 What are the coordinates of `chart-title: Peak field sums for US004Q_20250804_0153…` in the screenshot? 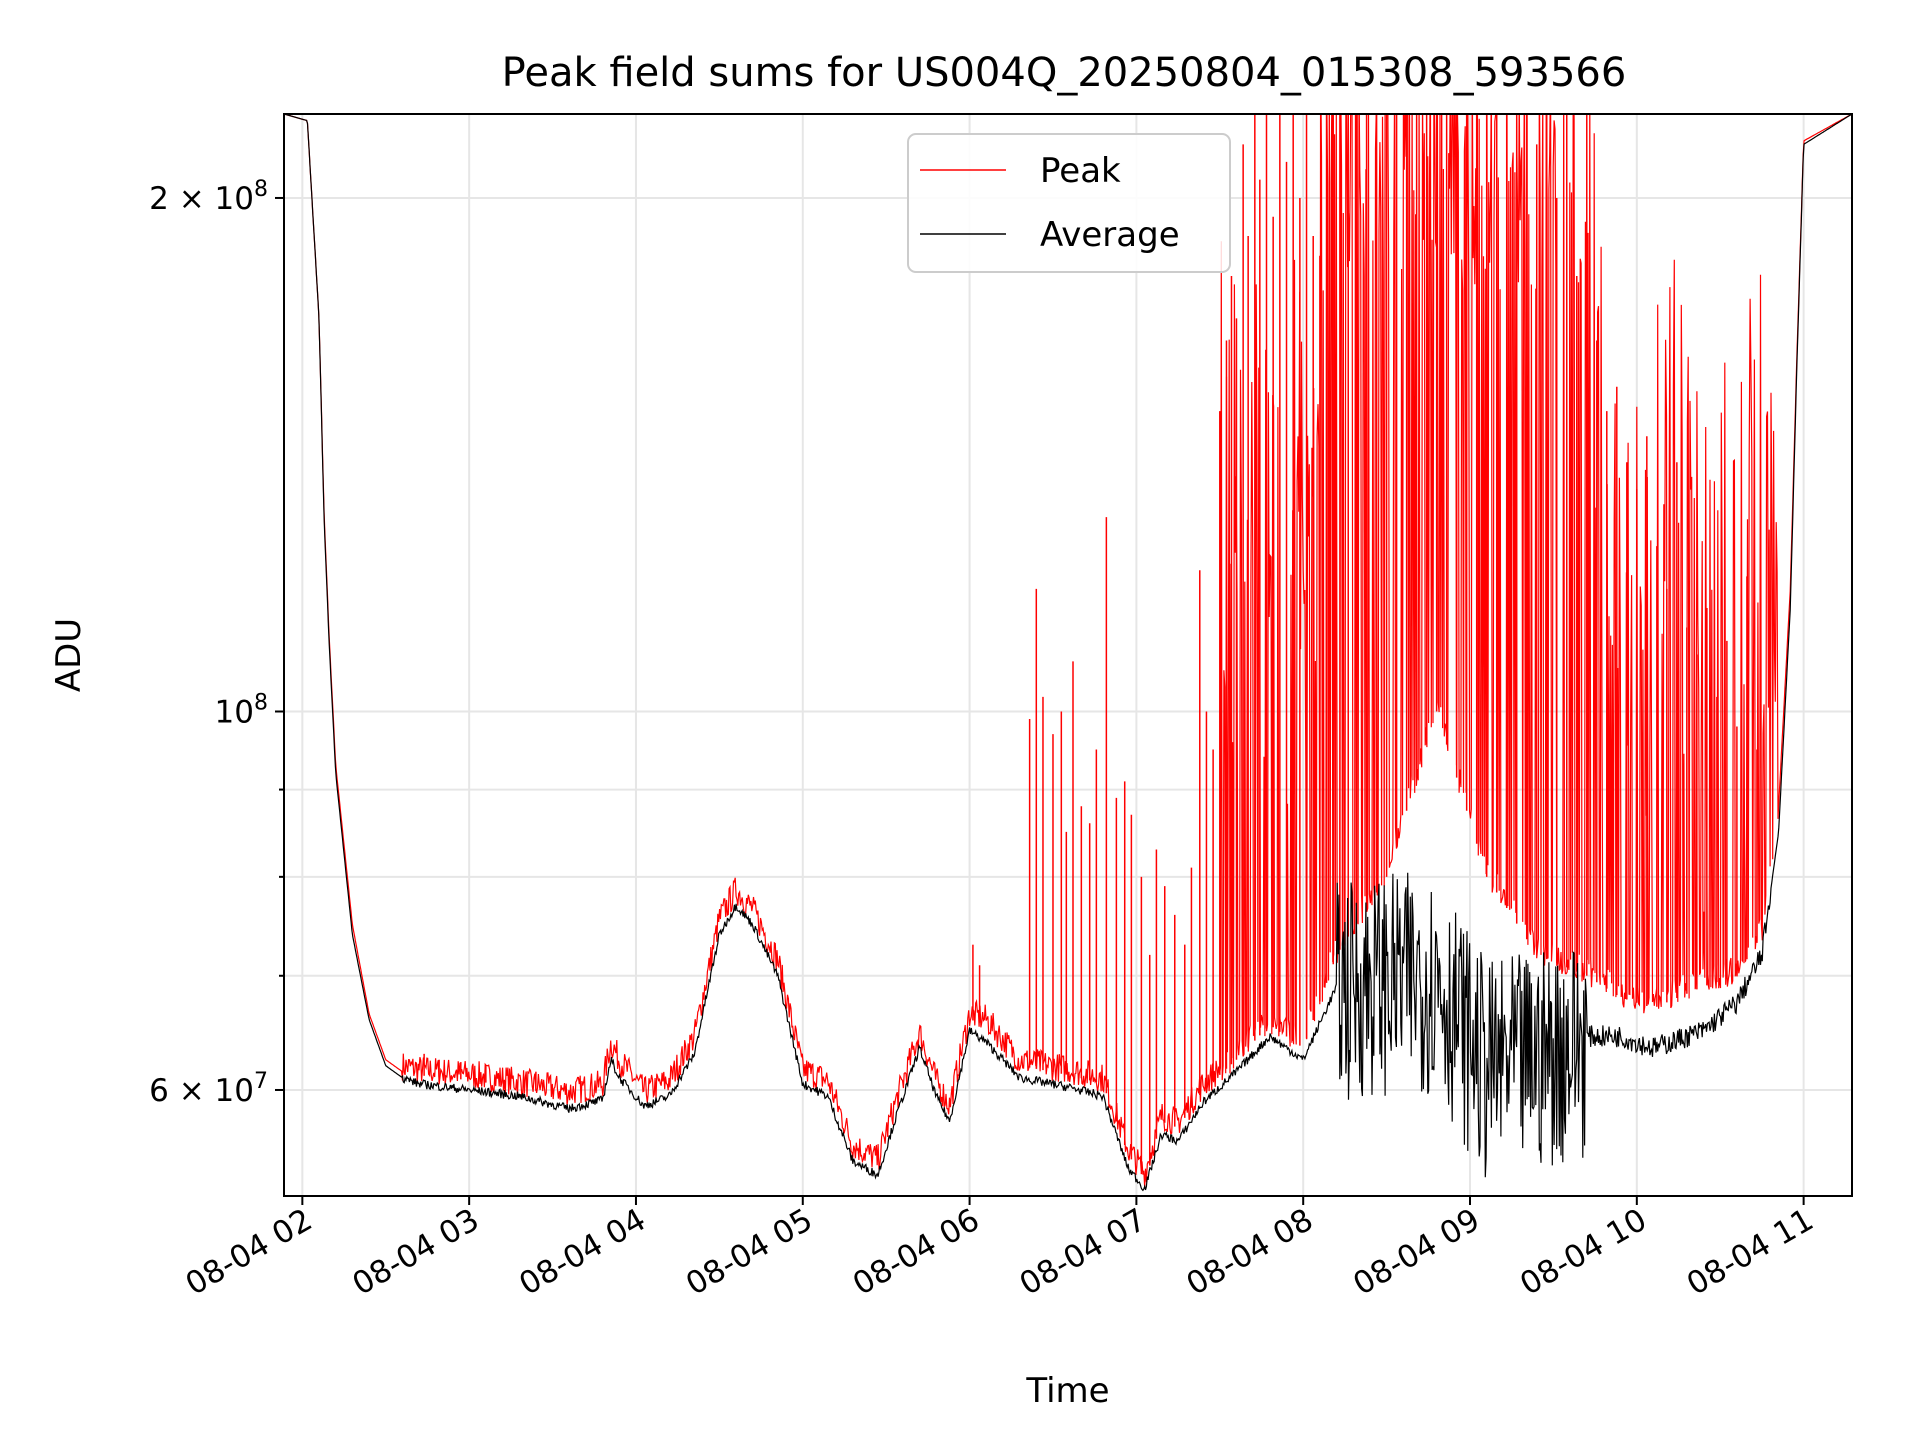 It's located at (1064, 73).